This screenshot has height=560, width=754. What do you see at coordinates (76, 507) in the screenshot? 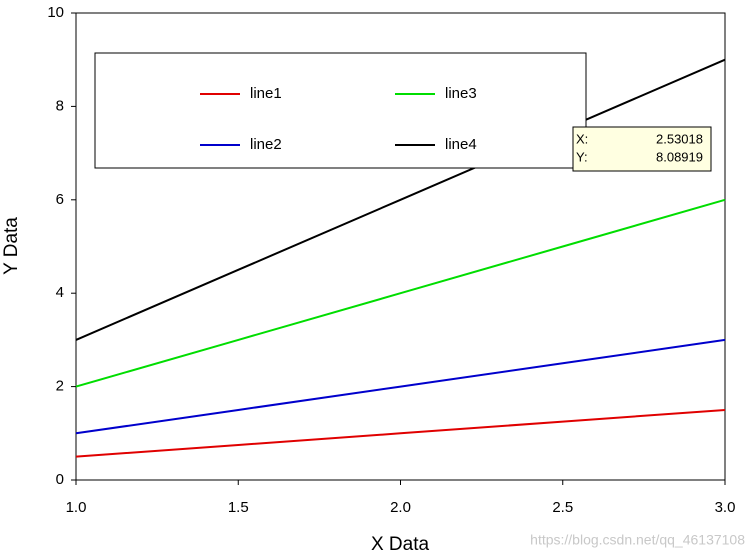
I see `x-tick-label: 1.0` at bounding box center [76, 507].